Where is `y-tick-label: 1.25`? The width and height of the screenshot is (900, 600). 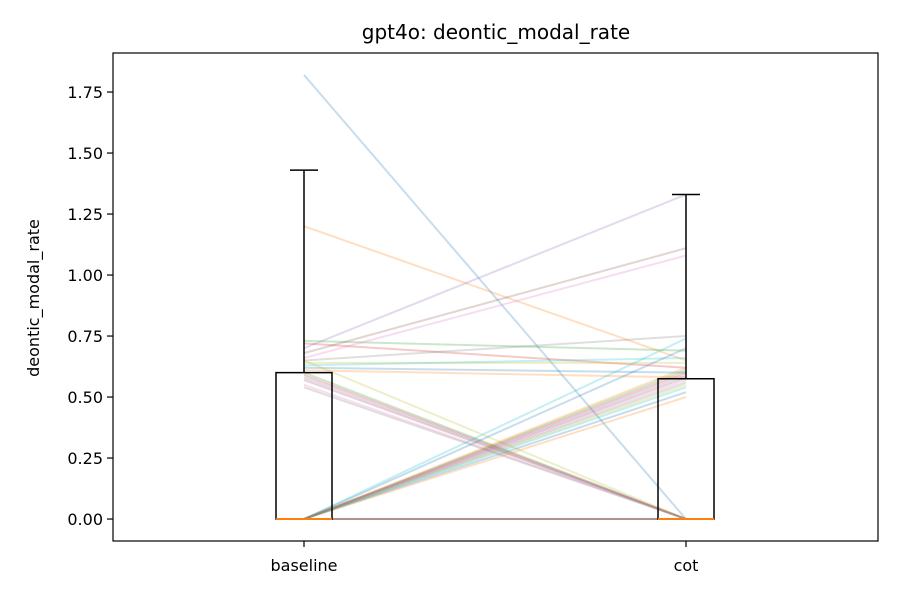
y-tick-label: 1.25 is located at coordinates (85, 214).